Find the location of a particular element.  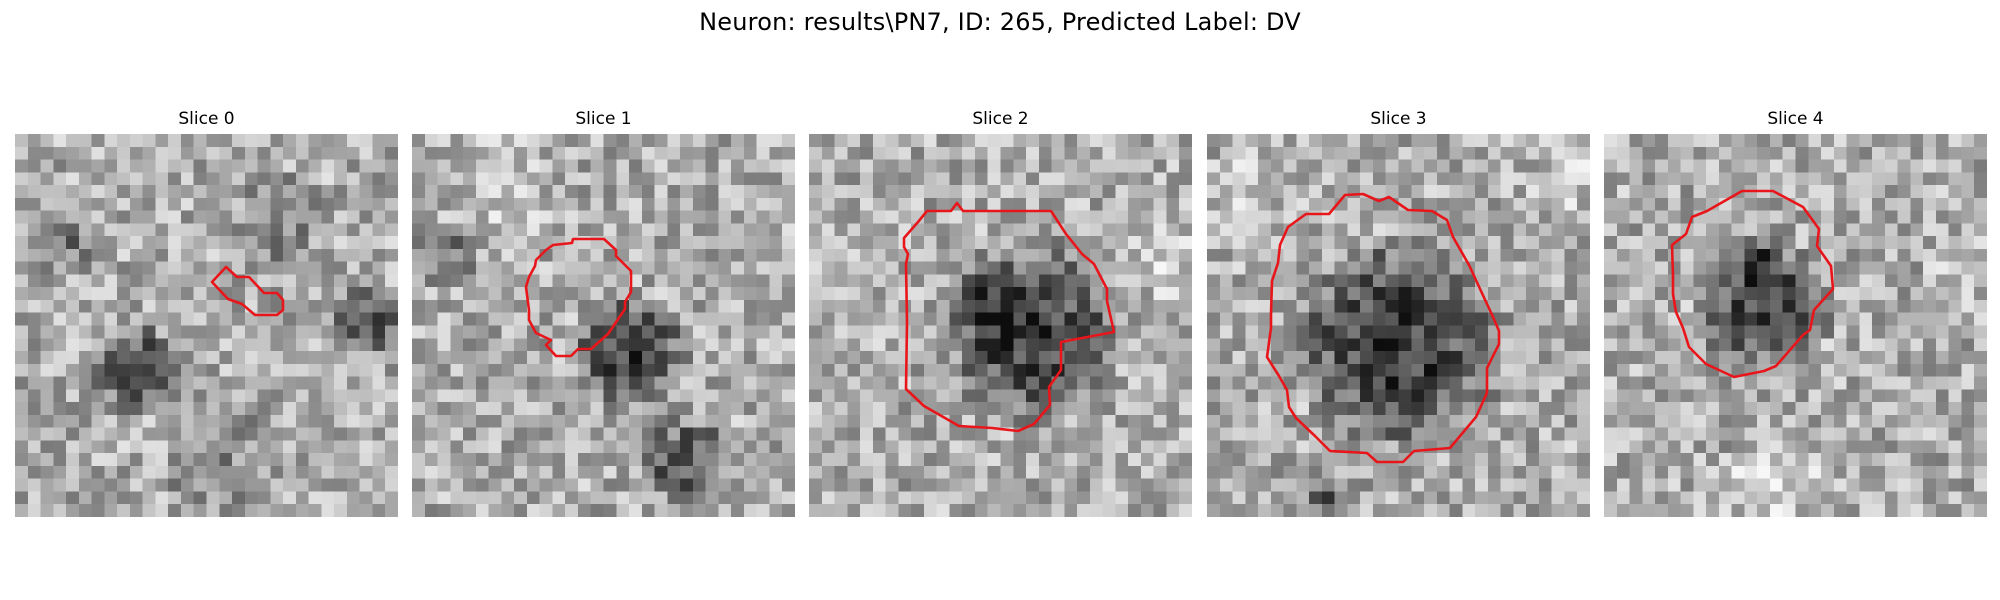

slice-panel-1: Slice 1 is located at coordinates (603, 312).